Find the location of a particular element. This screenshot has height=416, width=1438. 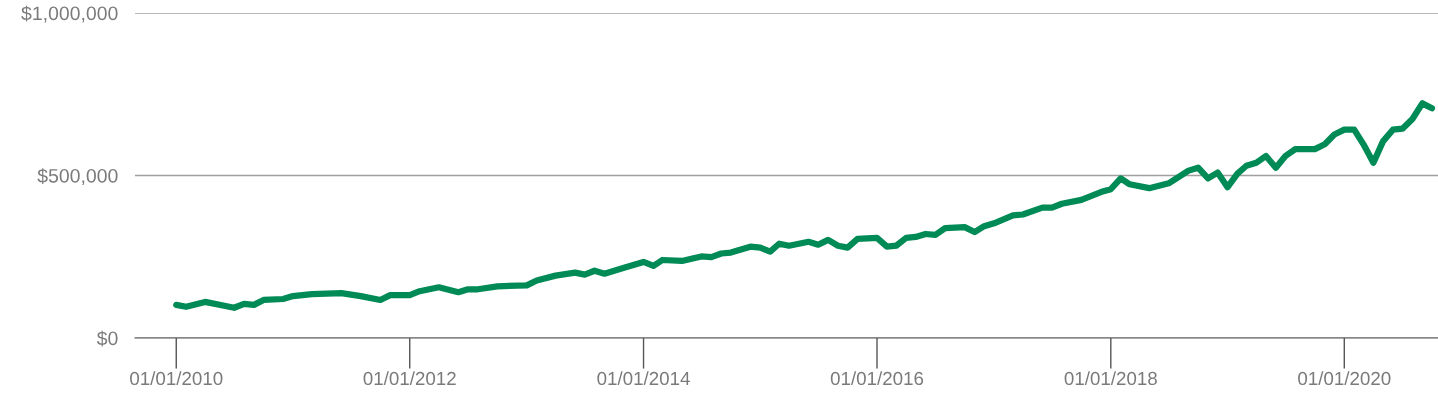

y-tick-label: $0 is located at coordinates (107, 338).